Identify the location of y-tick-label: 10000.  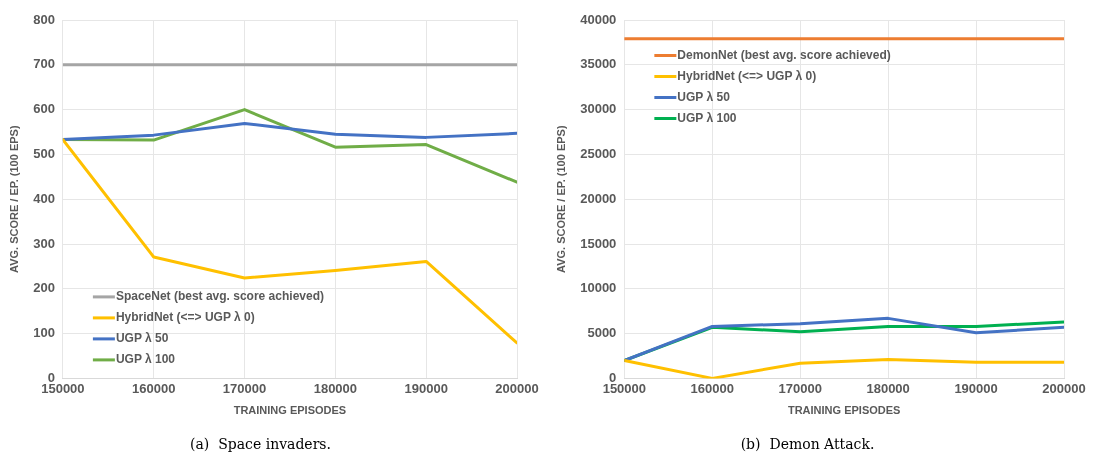
(598, 288).